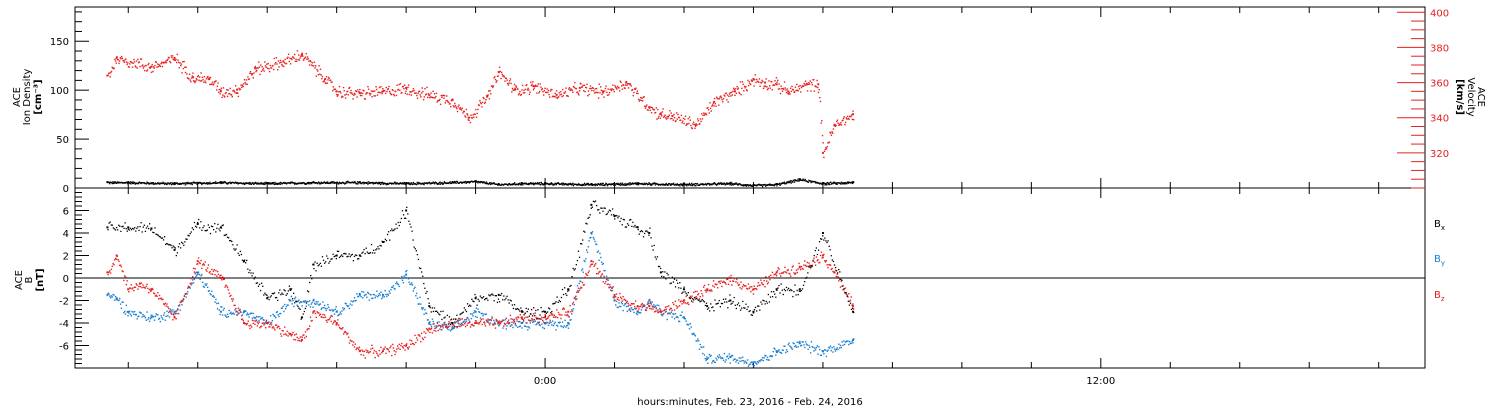 Image resolution: width=1500 pixels, height=410 pixels. I want to click on bz-point, so click(475, 323).